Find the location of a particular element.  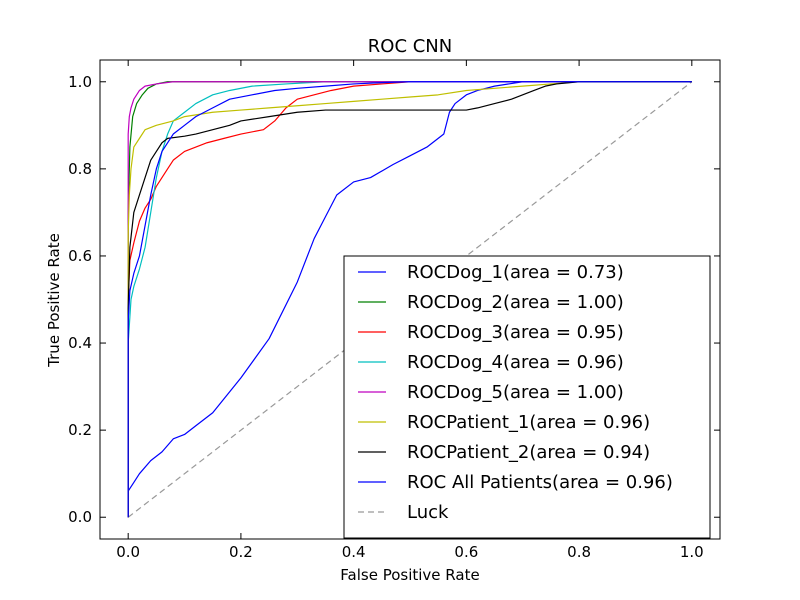

y-tick-label: 0.2 is located at coordinates (80, 430).